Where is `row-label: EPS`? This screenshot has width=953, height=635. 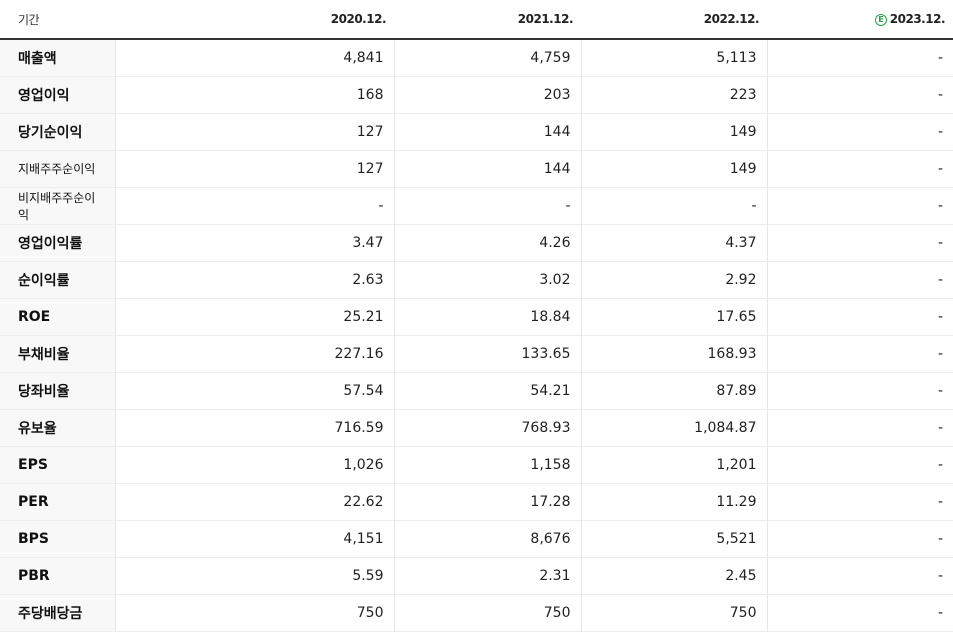
row-label: EPS is located at coordinates (57, 464).